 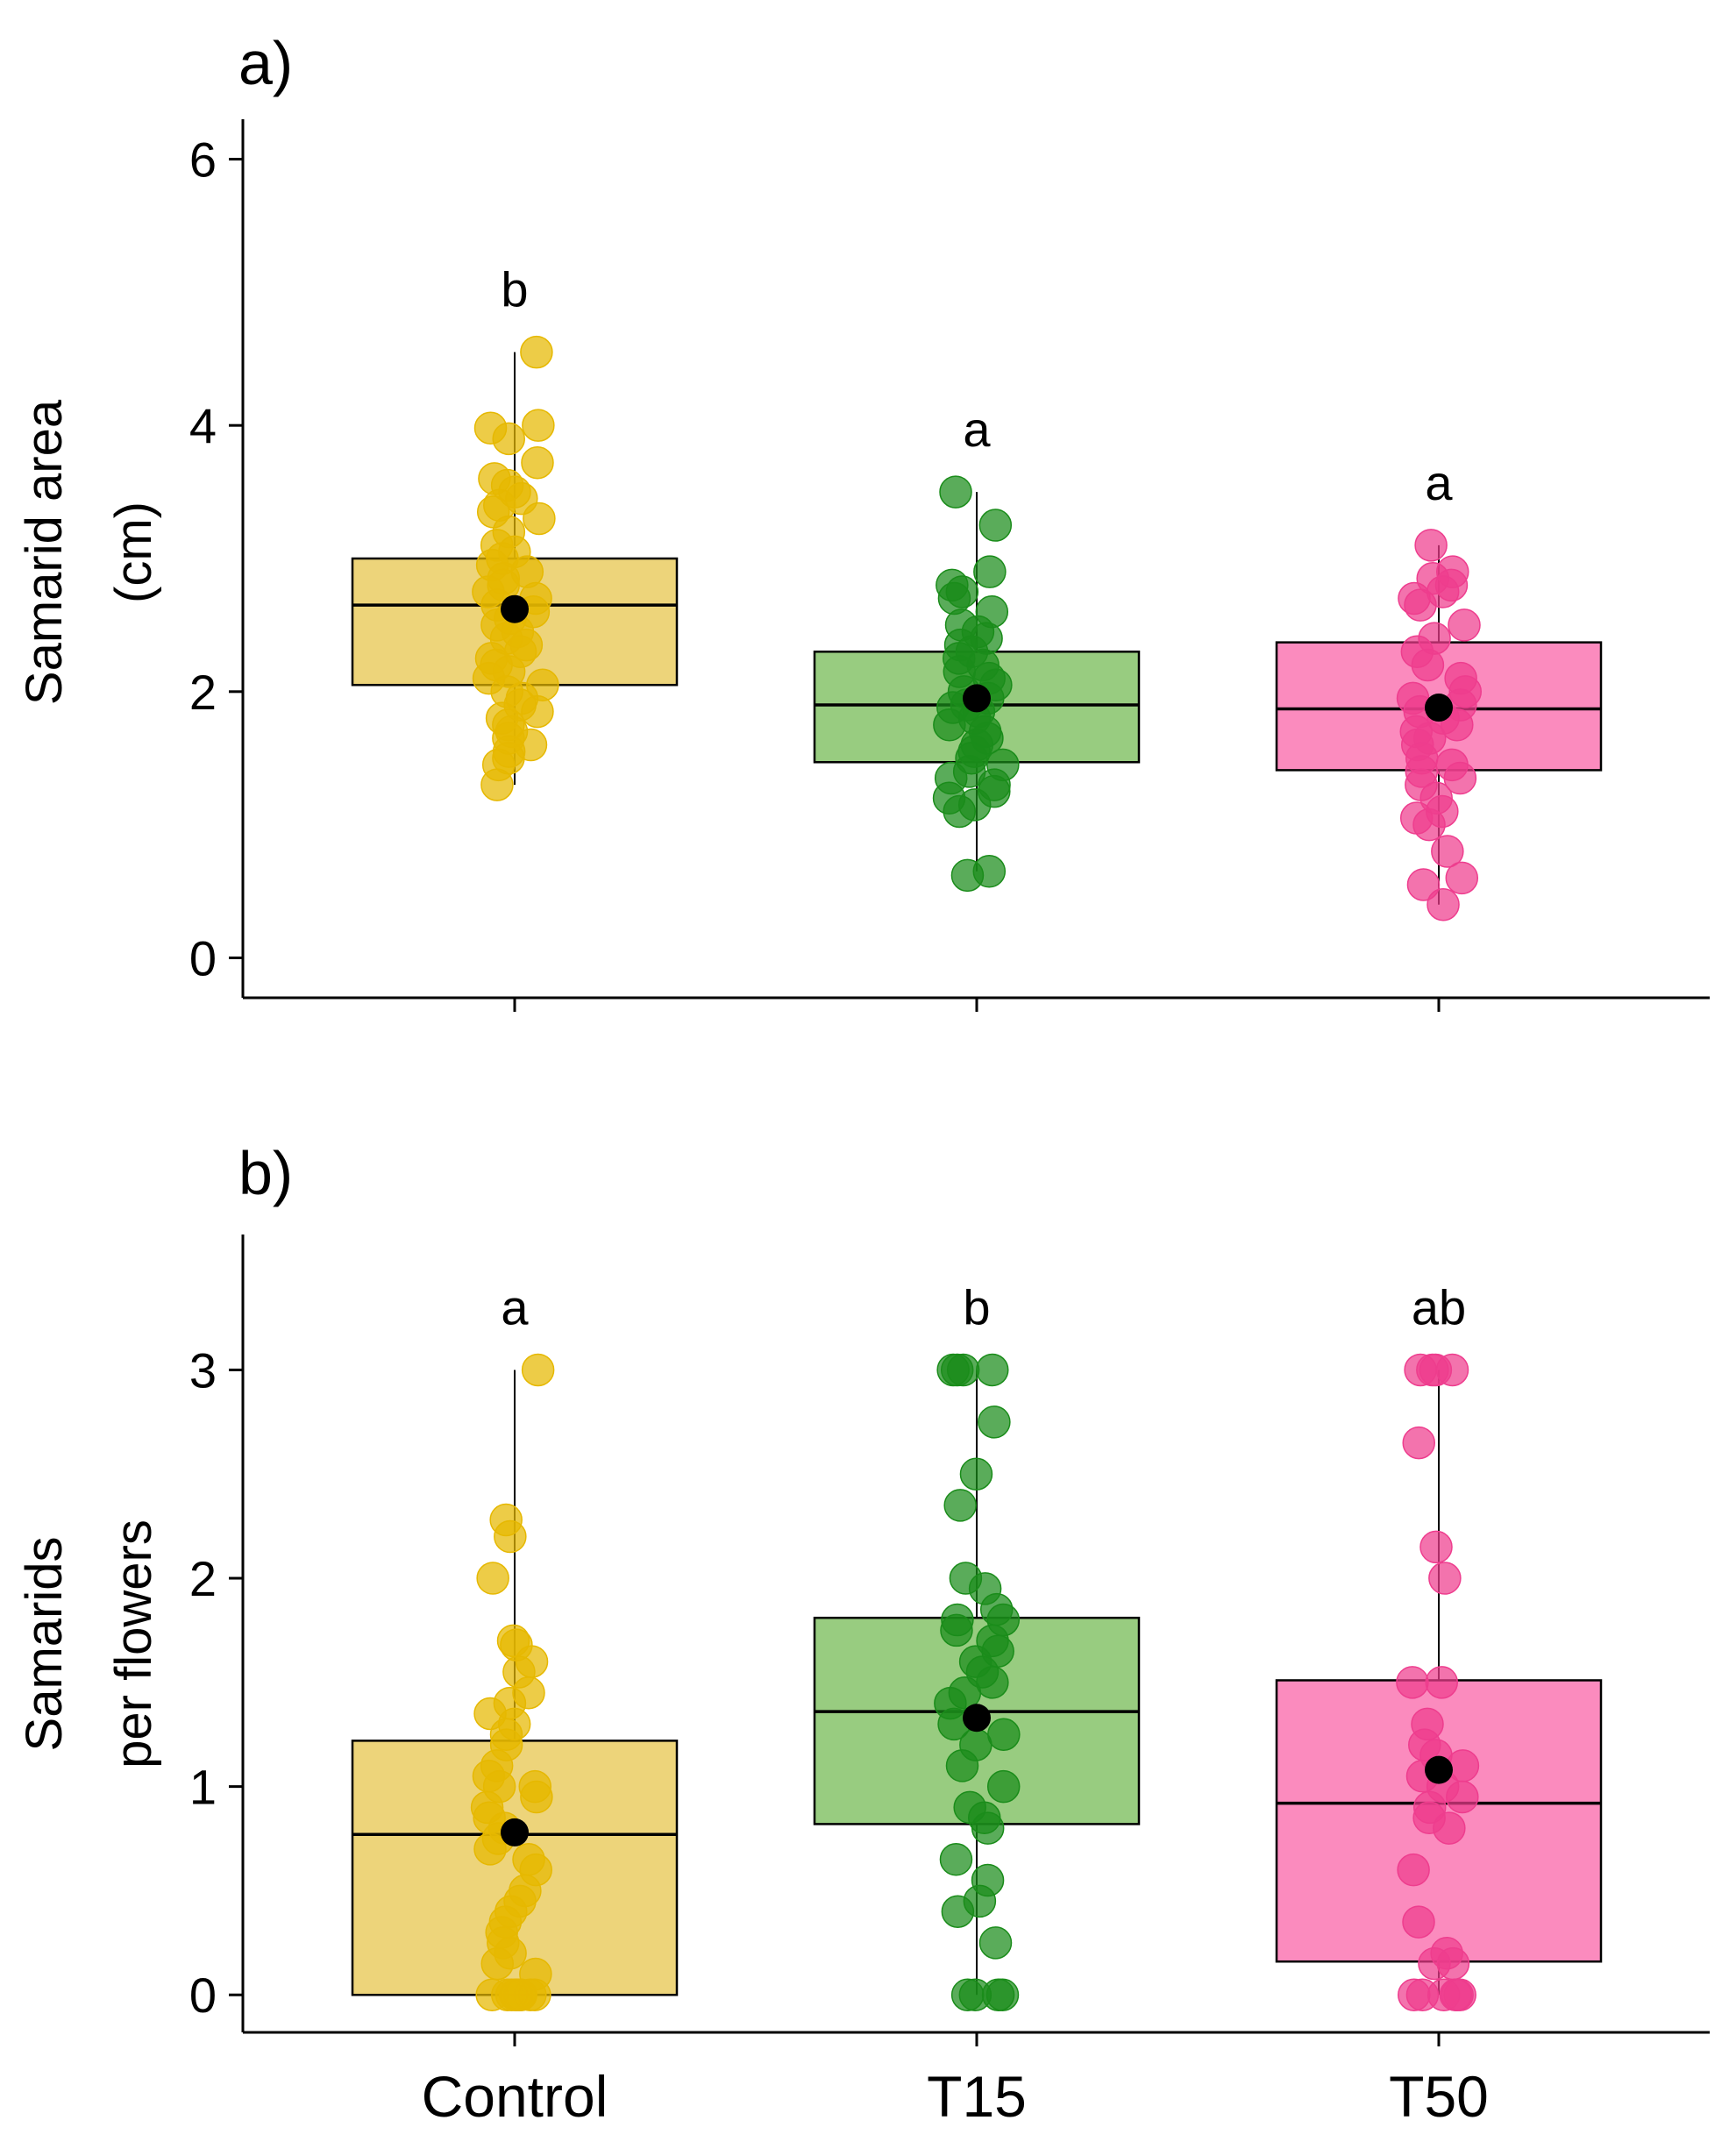 What do you see at coordinates (203, 160) in the screenshot?
I see `y-tick-label: 6` at bounding box center [203, 160].